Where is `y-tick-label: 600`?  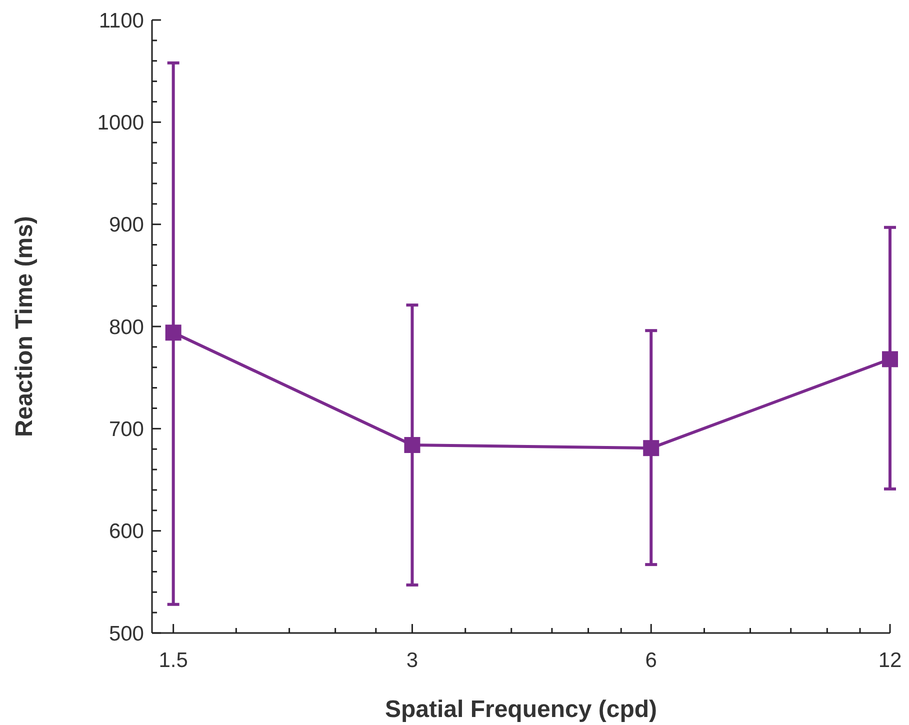
y-tick-label: 600 is located at coordinates (126, 532).